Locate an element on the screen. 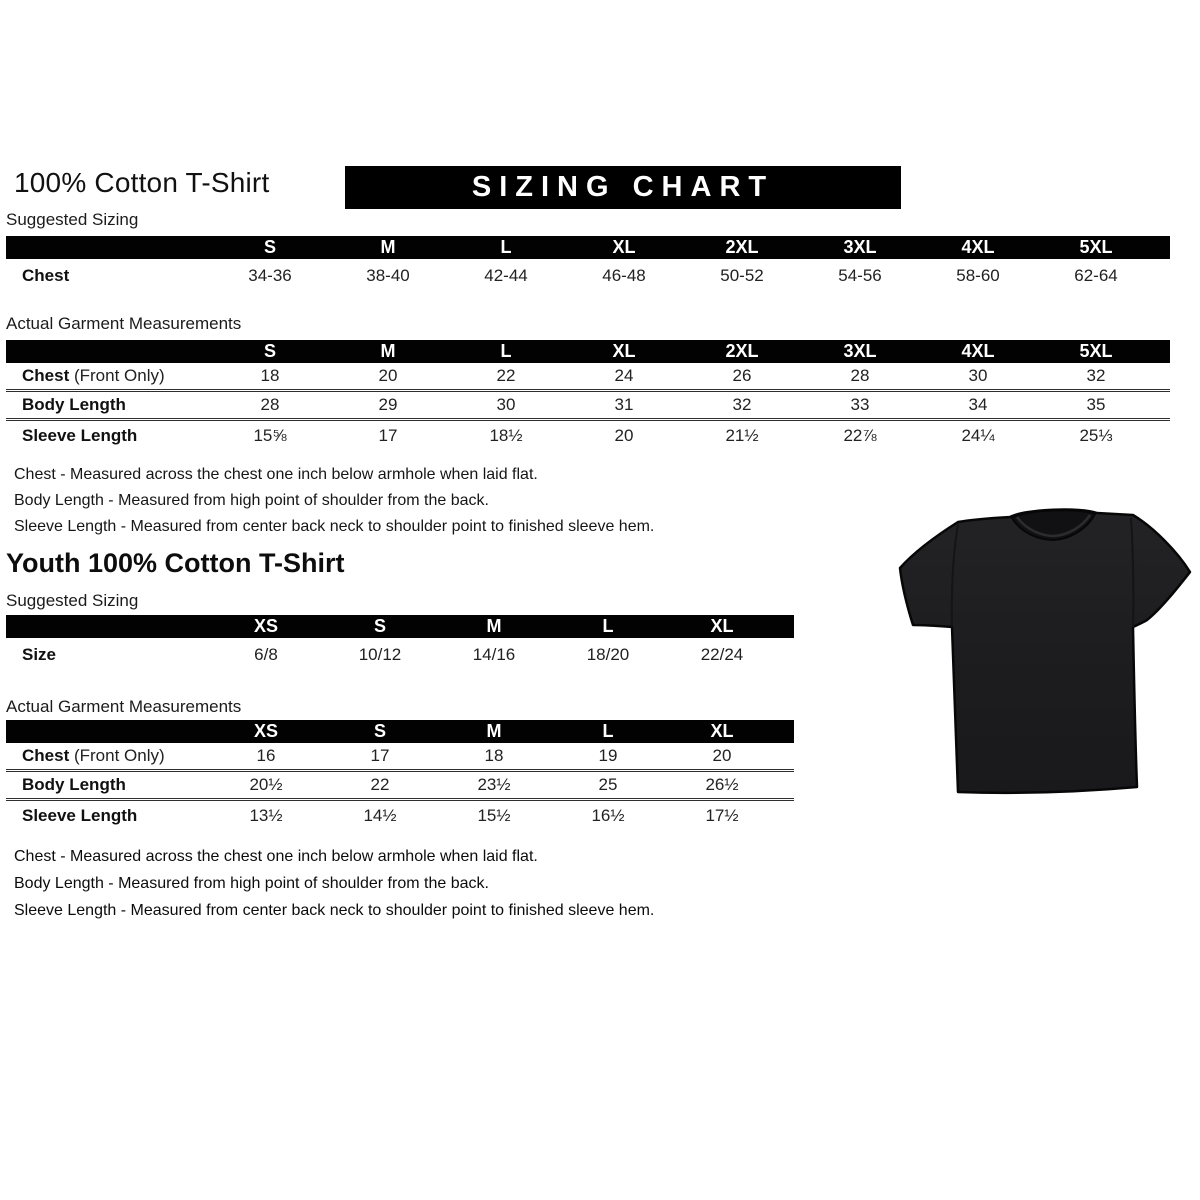 The image size is (1200, 1200). cell-value: 18½ is located at coordinates (506, 435).